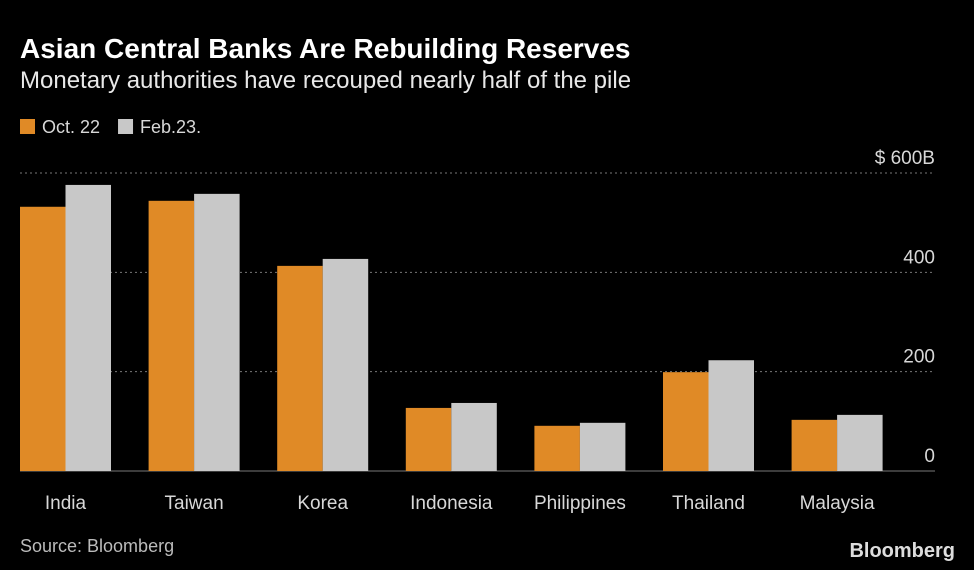 Image resolution: width=974 pixels, height=570 pixels. Describe the element at coordinates (451, 503) in the screenshot. I see `x-tick-label: Indonesia` at that location.